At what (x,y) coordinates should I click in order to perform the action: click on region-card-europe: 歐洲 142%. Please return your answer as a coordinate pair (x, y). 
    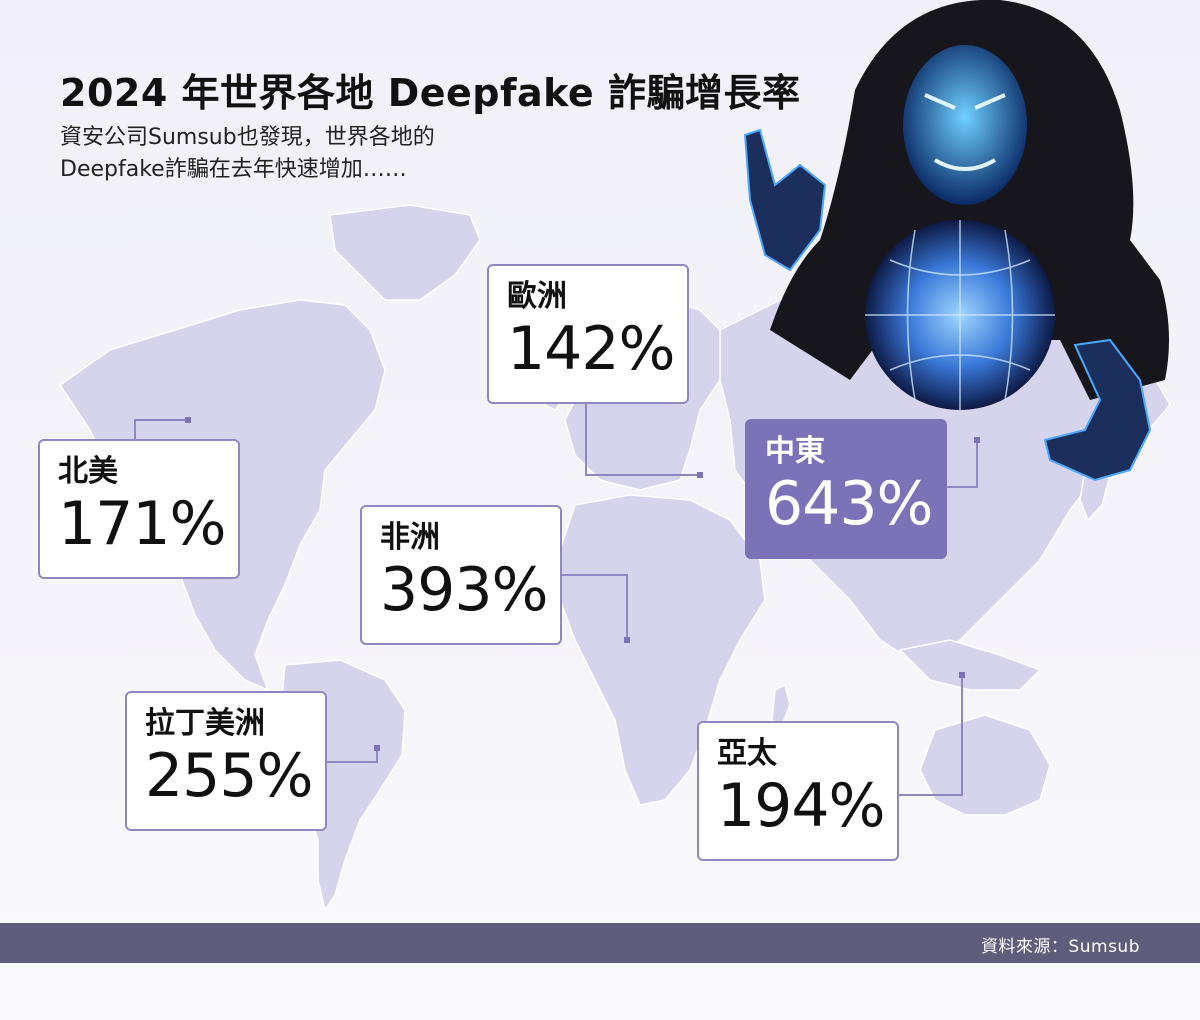
    Looking at the image, I should click on (588, 334).